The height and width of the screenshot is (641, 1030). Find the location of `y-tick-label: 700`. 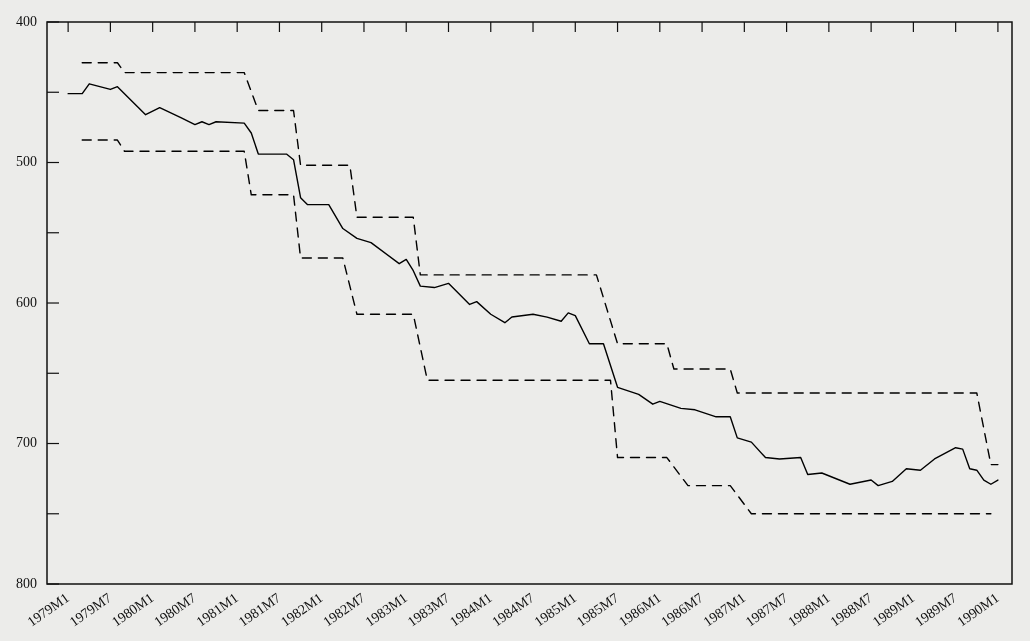

y-tick-label: 700 is located at coordinates (26, 443).